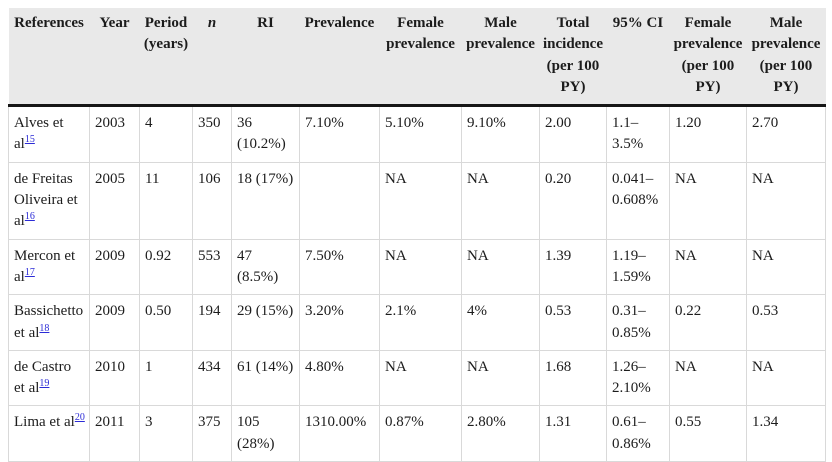 This screenshot has width=832, height=462. Describe the element at coordinates (420, 58) in the screenshot. I see `col-header-female-prevalence: Female prevalence` at that location.